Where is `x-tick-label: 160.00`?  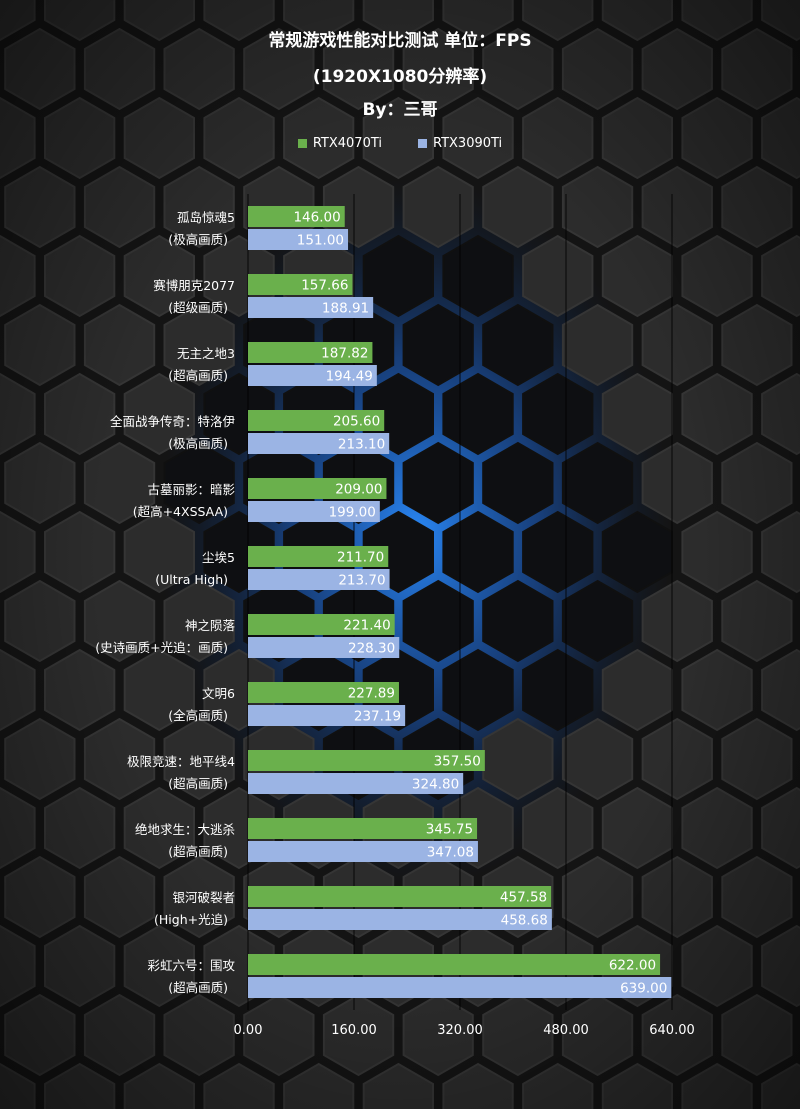 x-tick-label: 160.00 is located at coordinates (354, 1030).